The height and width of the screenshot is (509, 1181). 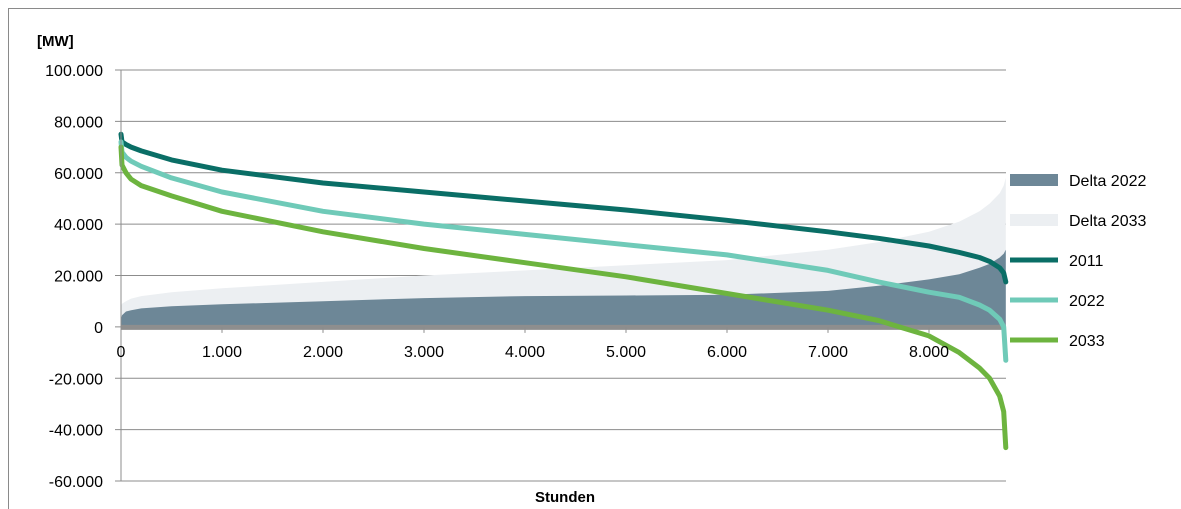 What do you see at coordinates (78, 174) in the screenshot?
I see `y-tick-label: 60.000` at bounding box center [78, 174].